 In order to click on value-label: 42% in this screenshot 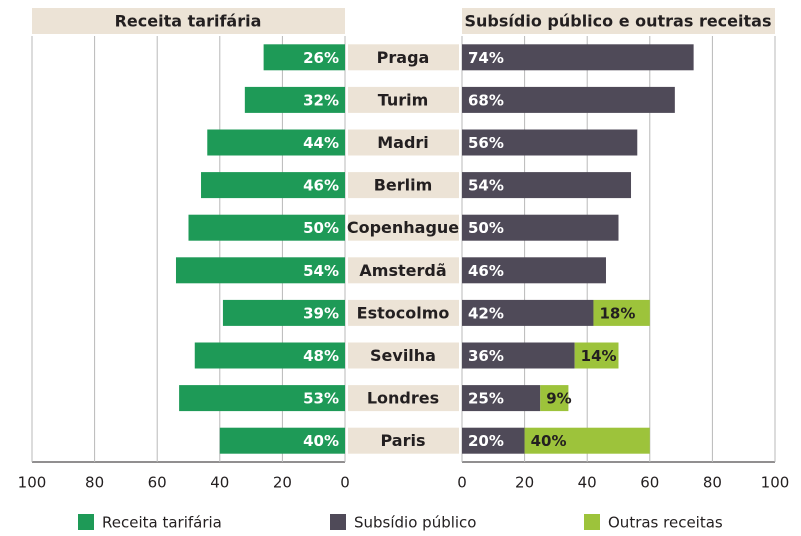, I will do `click(486, 313)`.